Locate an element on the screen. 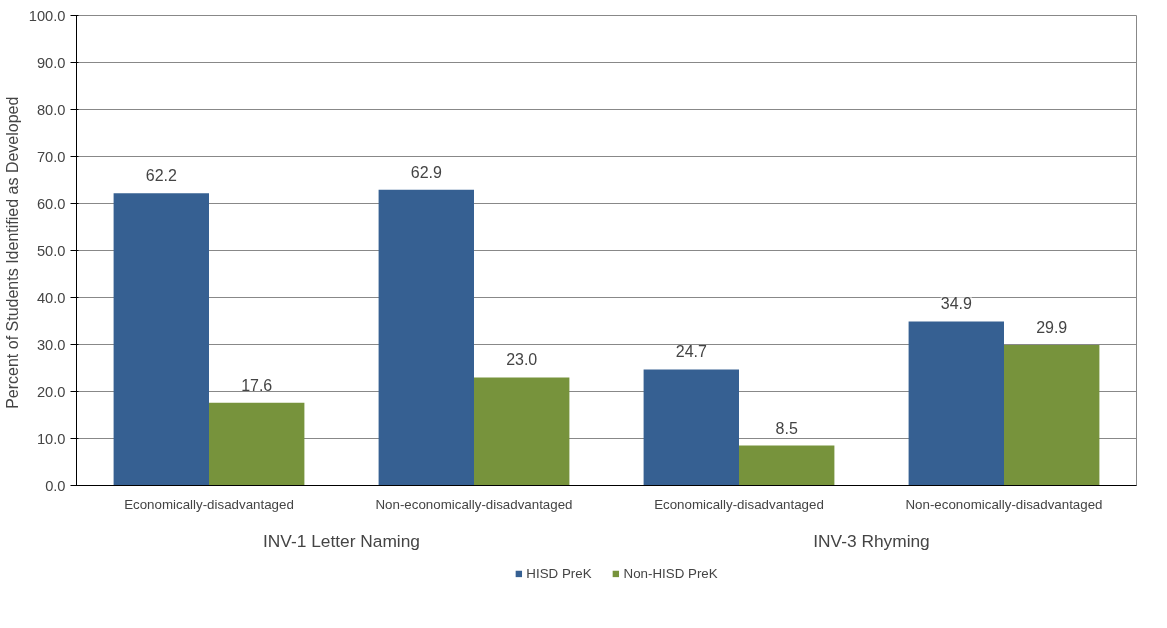 This screenshot has height=628, width=1167. legend-label: Non-HISD PreK is located at coordinates (670, 573).